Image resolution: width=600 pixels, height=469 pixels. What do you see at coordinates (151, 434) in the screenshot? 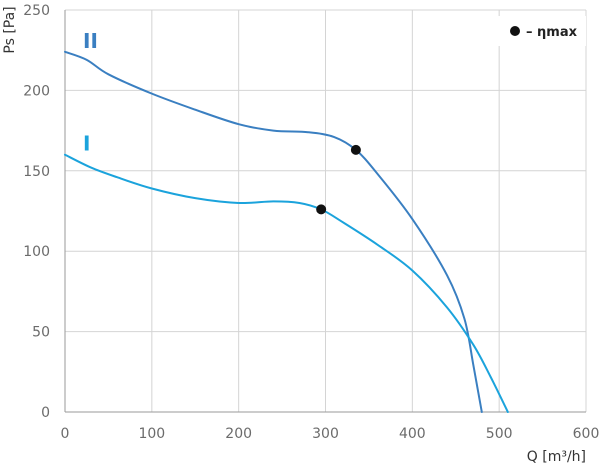
I see `x-tick-label-1: 100` at bounding box center [151, 434].